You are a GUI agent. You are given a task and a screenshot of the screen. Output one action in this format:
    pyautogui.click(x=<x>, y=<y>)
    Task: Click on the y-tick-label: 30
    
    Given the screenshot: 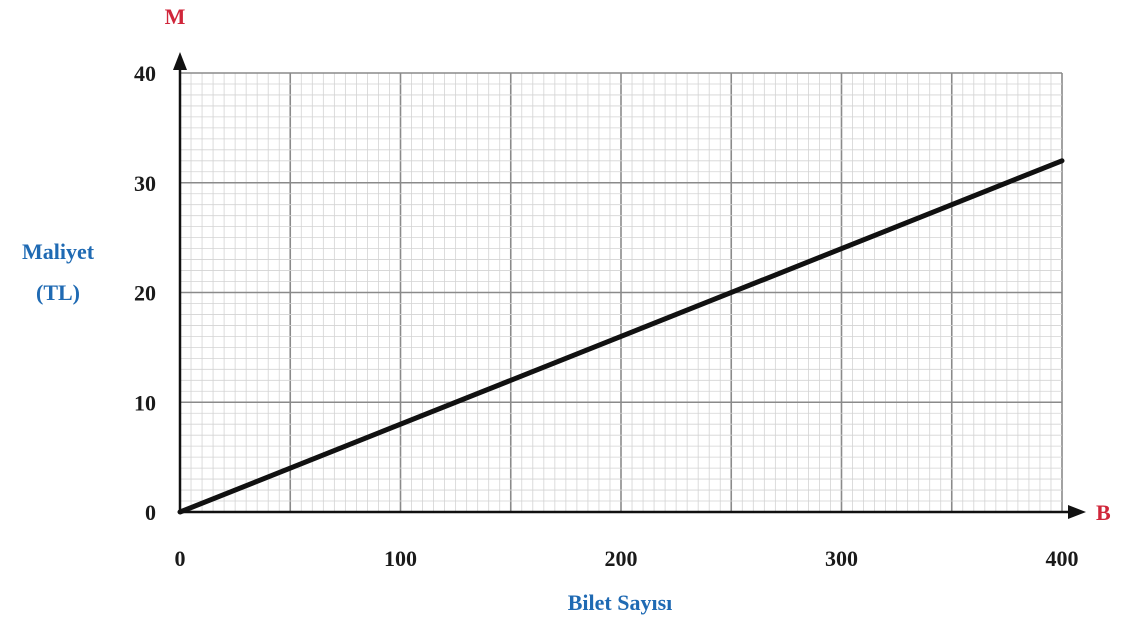 What is the action you would take?
    pyautogui.click(x=145, y=183)
    